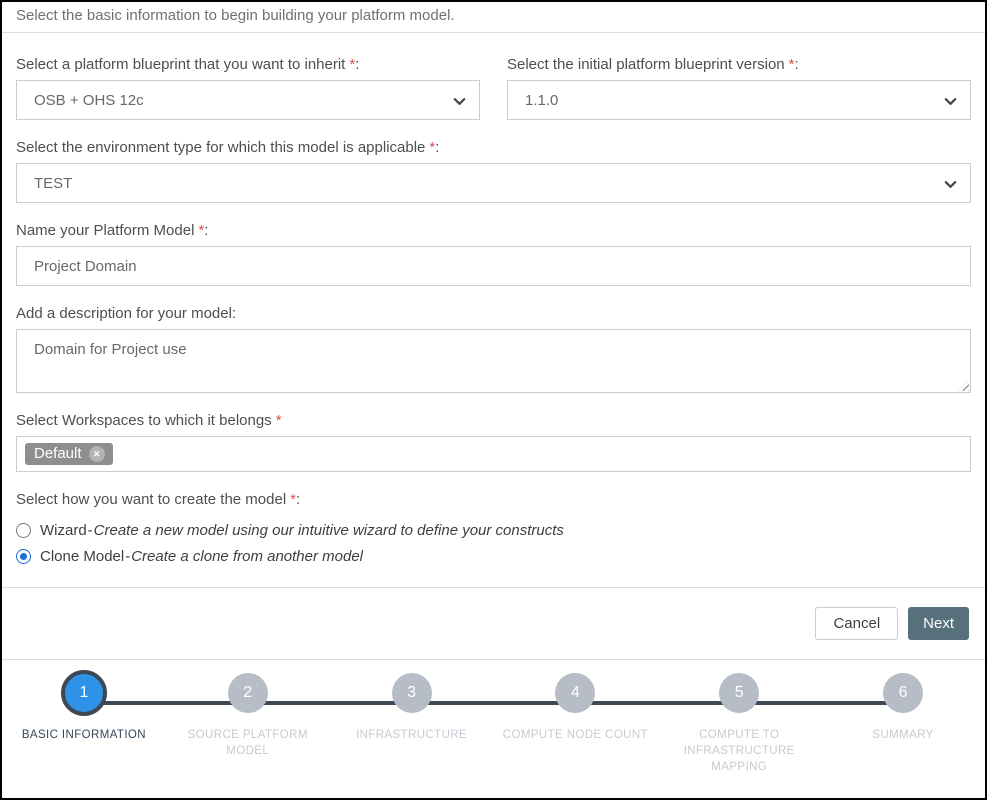 This screenshot has width=987, height=800. I want to click on model-name-field: Name your Platform Model *:, so click(493, 254).